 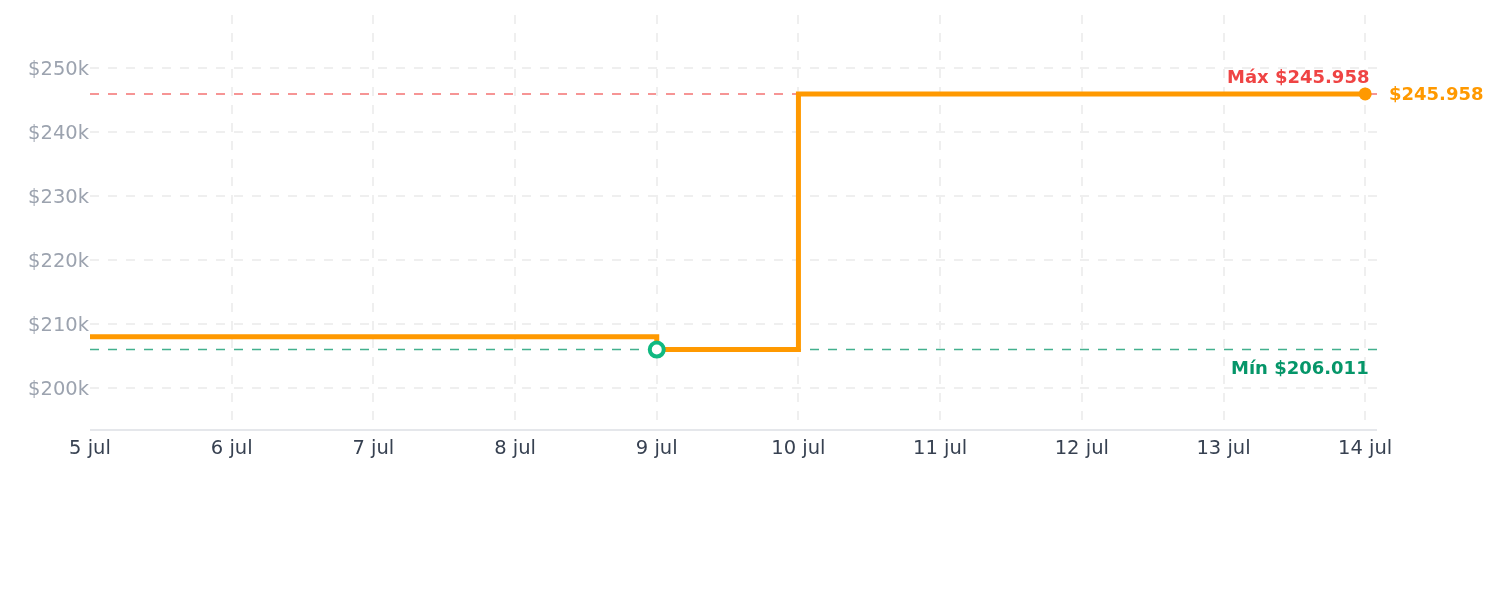 I want to click on ref-line-label: Mín $206.011, so click(x=1300, y=367).